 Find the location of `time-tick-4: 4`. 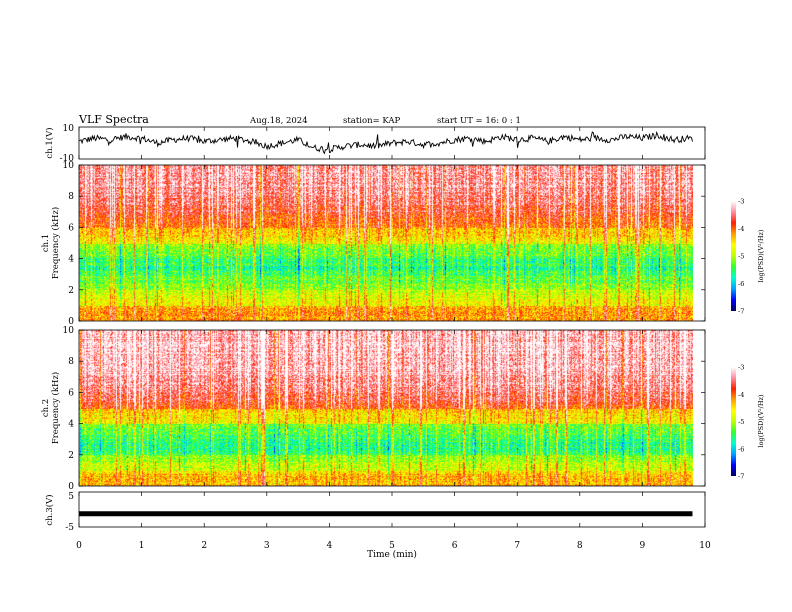

time-tick-4: 4 is located at coordinates (330, 546).